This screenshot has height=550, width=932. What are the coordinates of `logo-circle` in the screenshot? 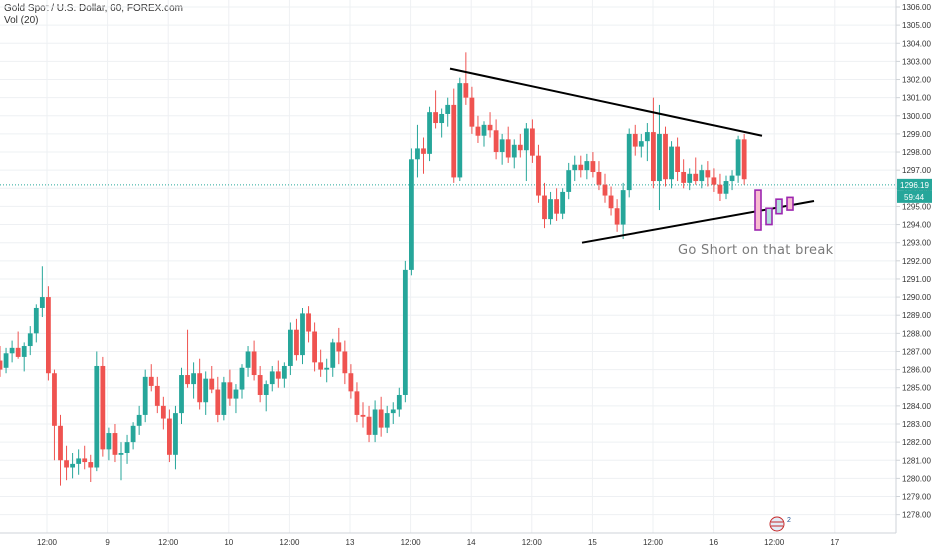 It's located at (777, 524).